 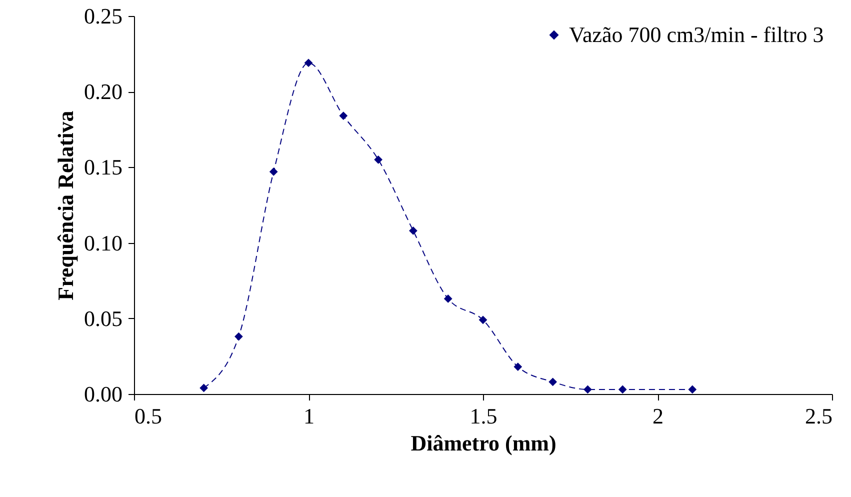 What do you see at coordinates (309, 416) in the screenshot?
I see `x-tick-label: 1` at bounding box center [309, 416].